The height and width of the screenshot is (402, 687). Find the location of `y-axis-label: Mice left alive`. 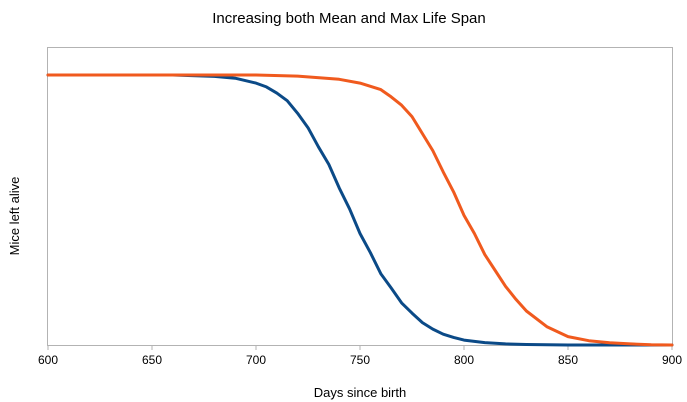

y-axis-label: Mice left alive is located at coordinates (14, 216).